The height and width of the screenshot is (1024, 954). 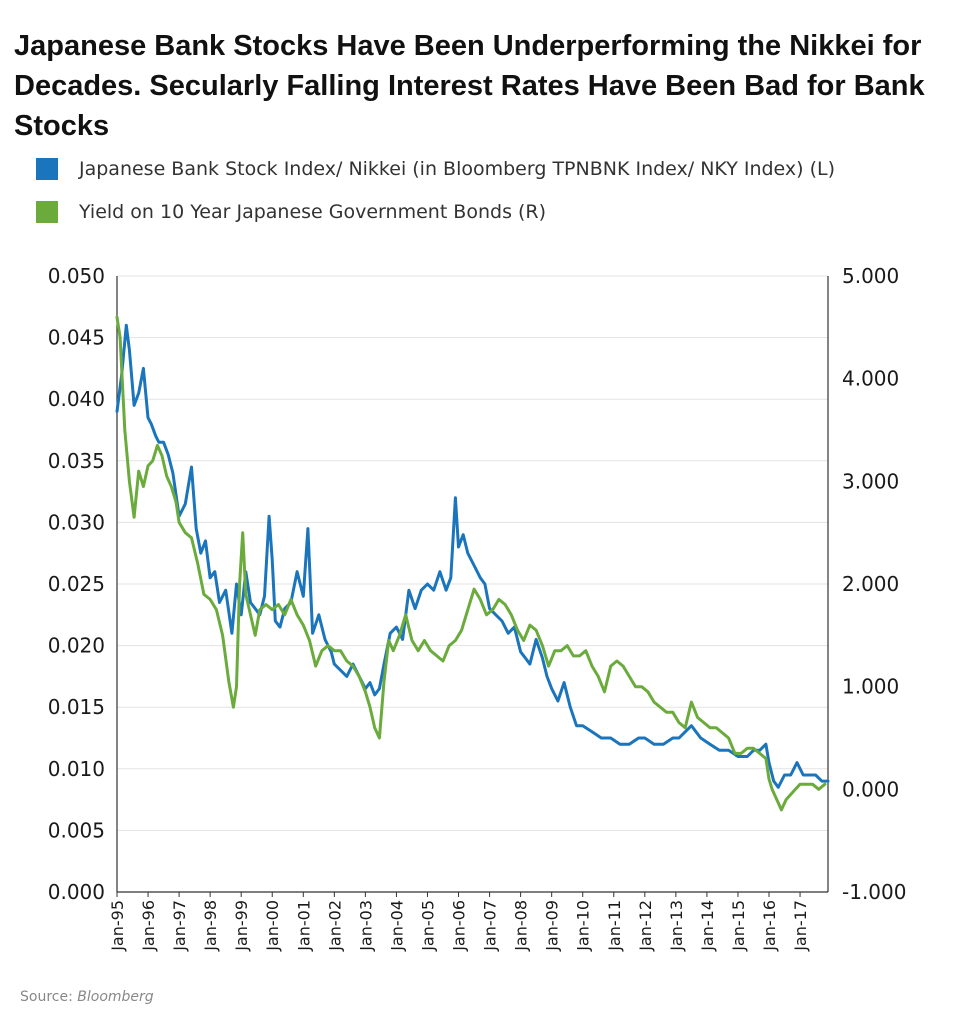 What do you see at coordinates (115, 997) in the screenshot?
I see `source-name: Bloomberg` at bounding box center [115, 997].